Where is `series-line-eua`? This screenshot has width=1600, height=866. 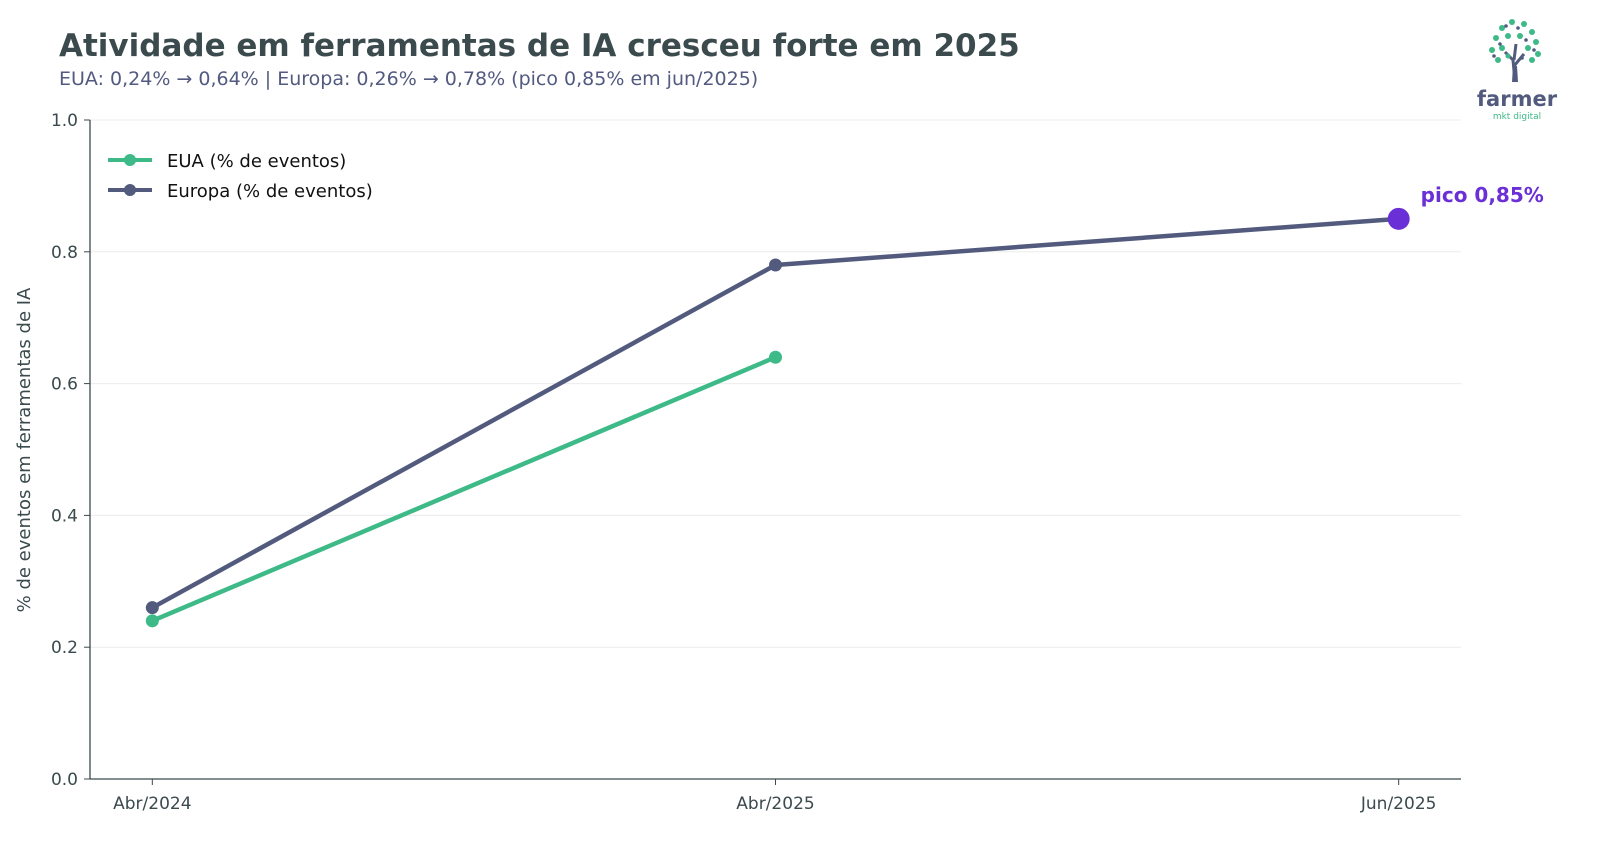 series-line-eua is located at coordinates (464, 489).